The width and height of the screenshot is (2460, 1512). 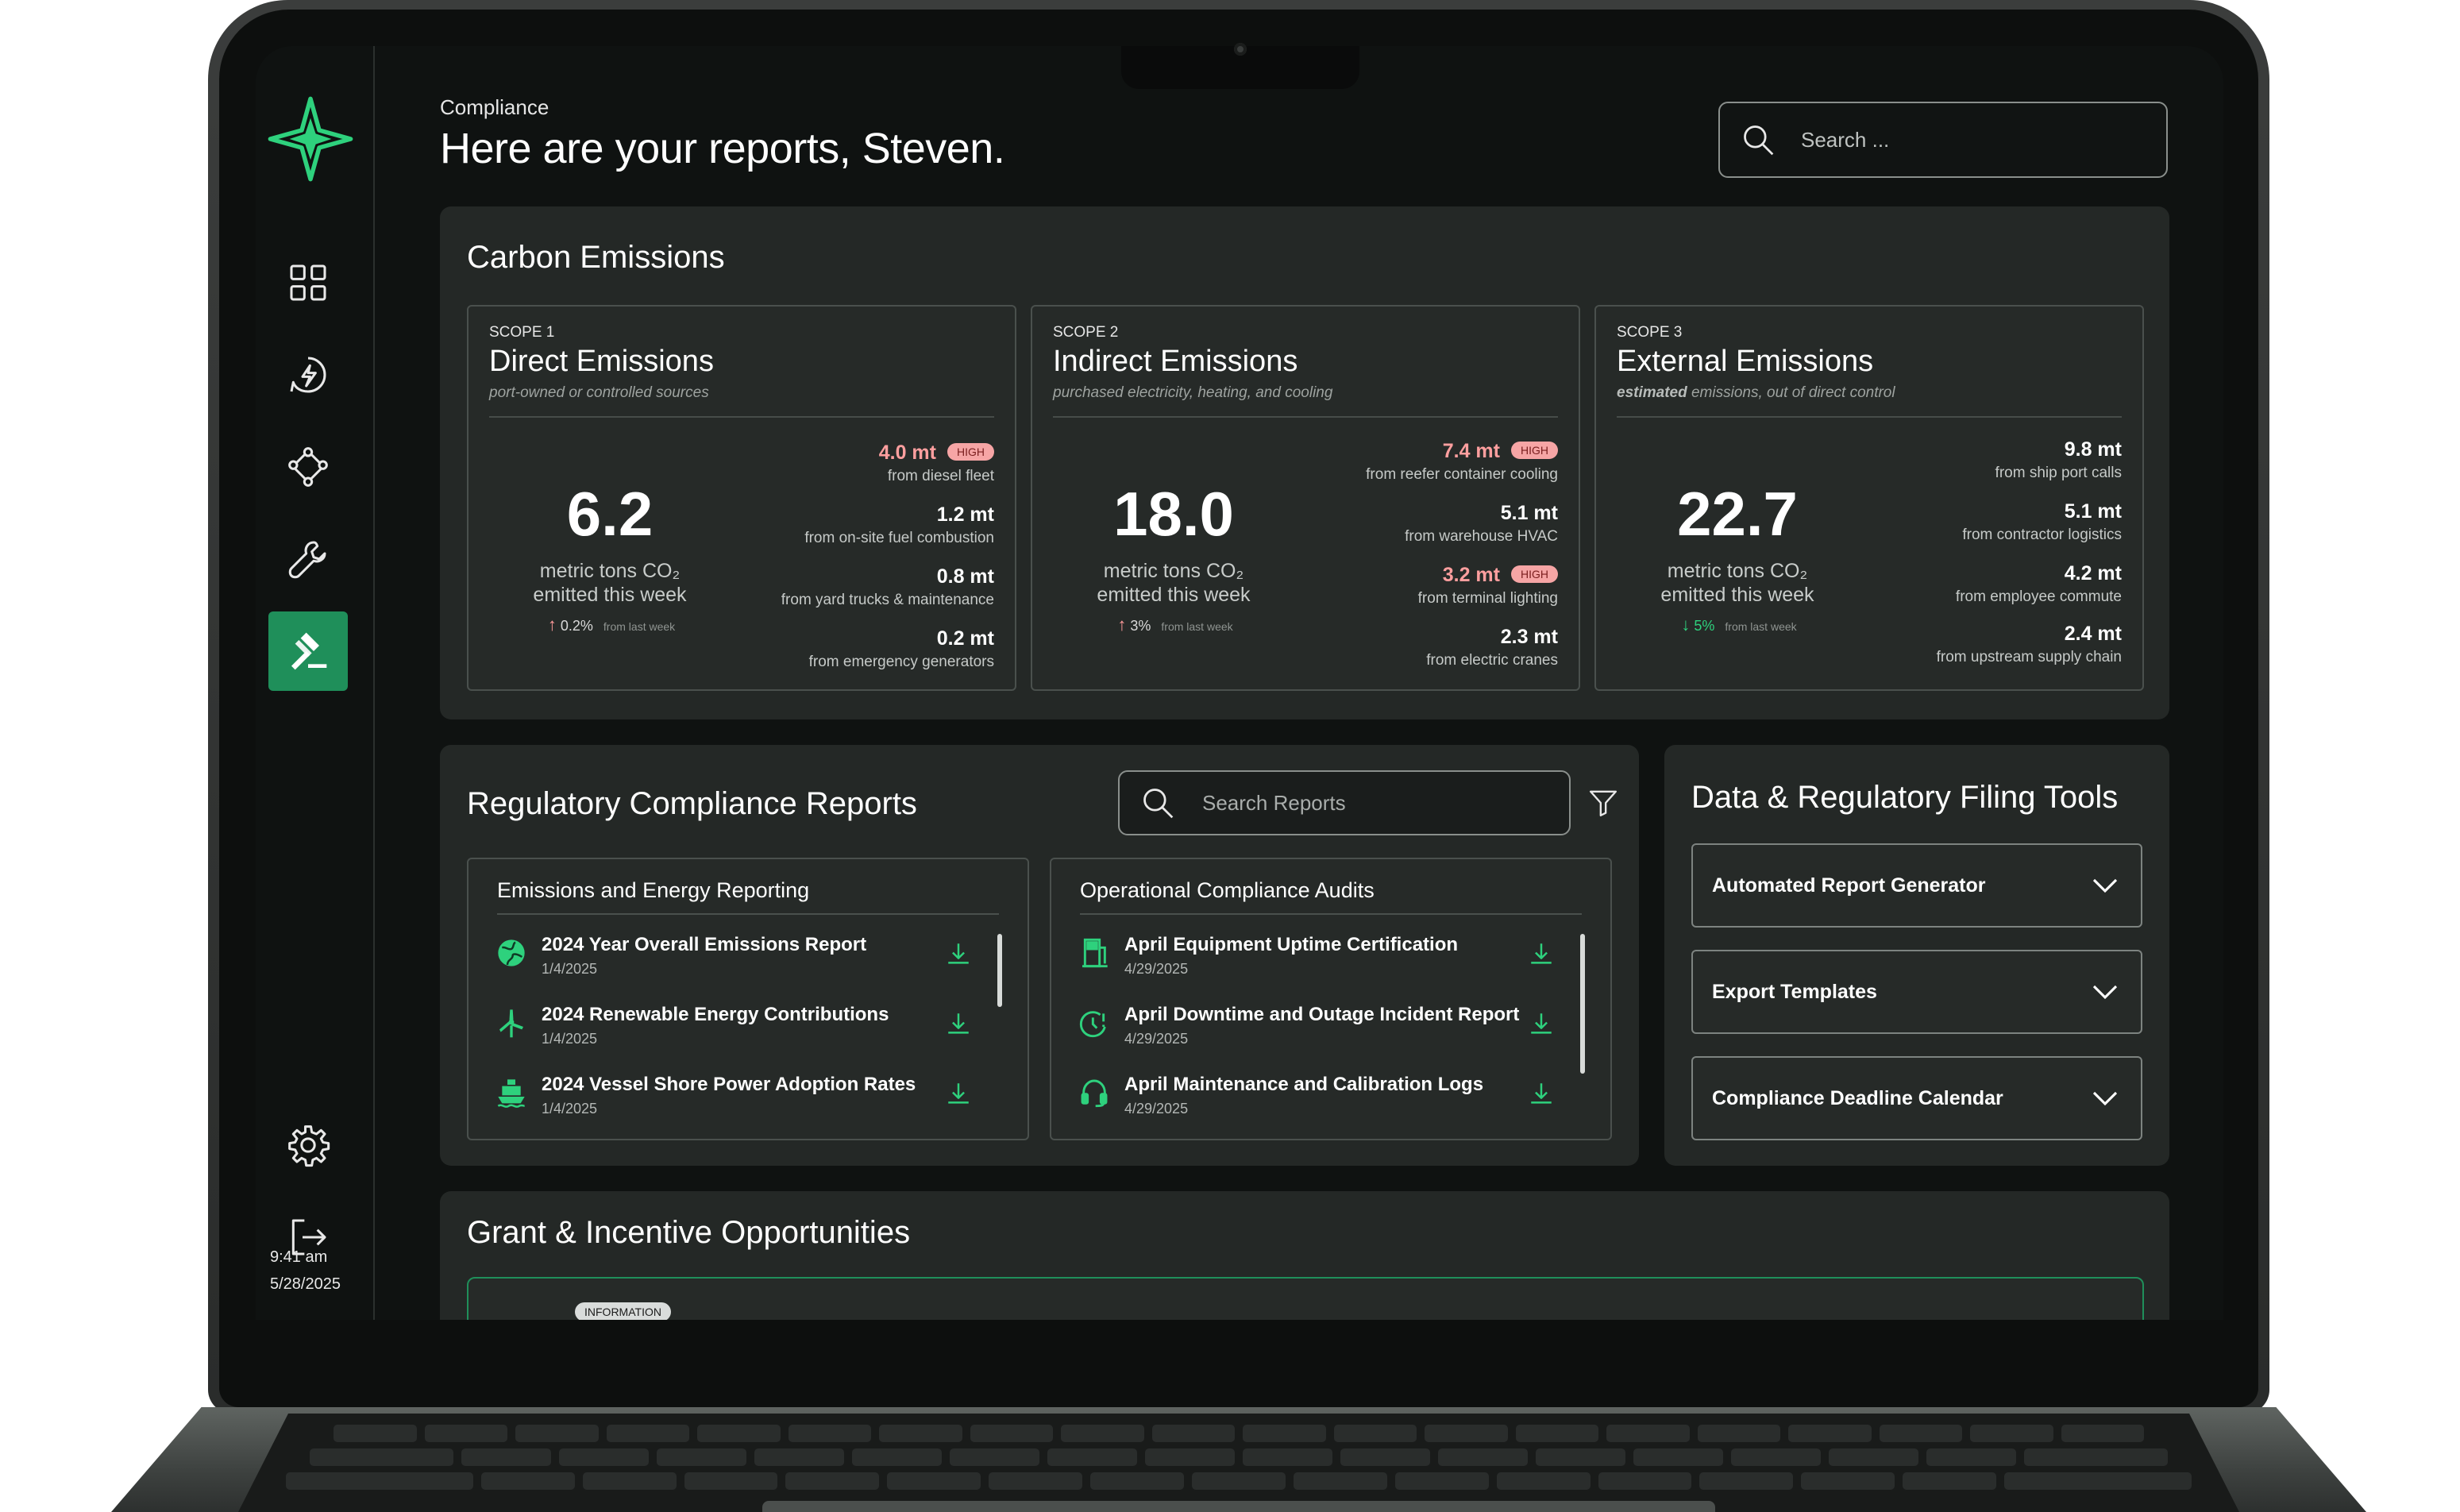 What do you see at coordinates (965, 514) in the screenshot?
I see `breakdown-value: 1.2 mt` at bounding box center [965, 514].